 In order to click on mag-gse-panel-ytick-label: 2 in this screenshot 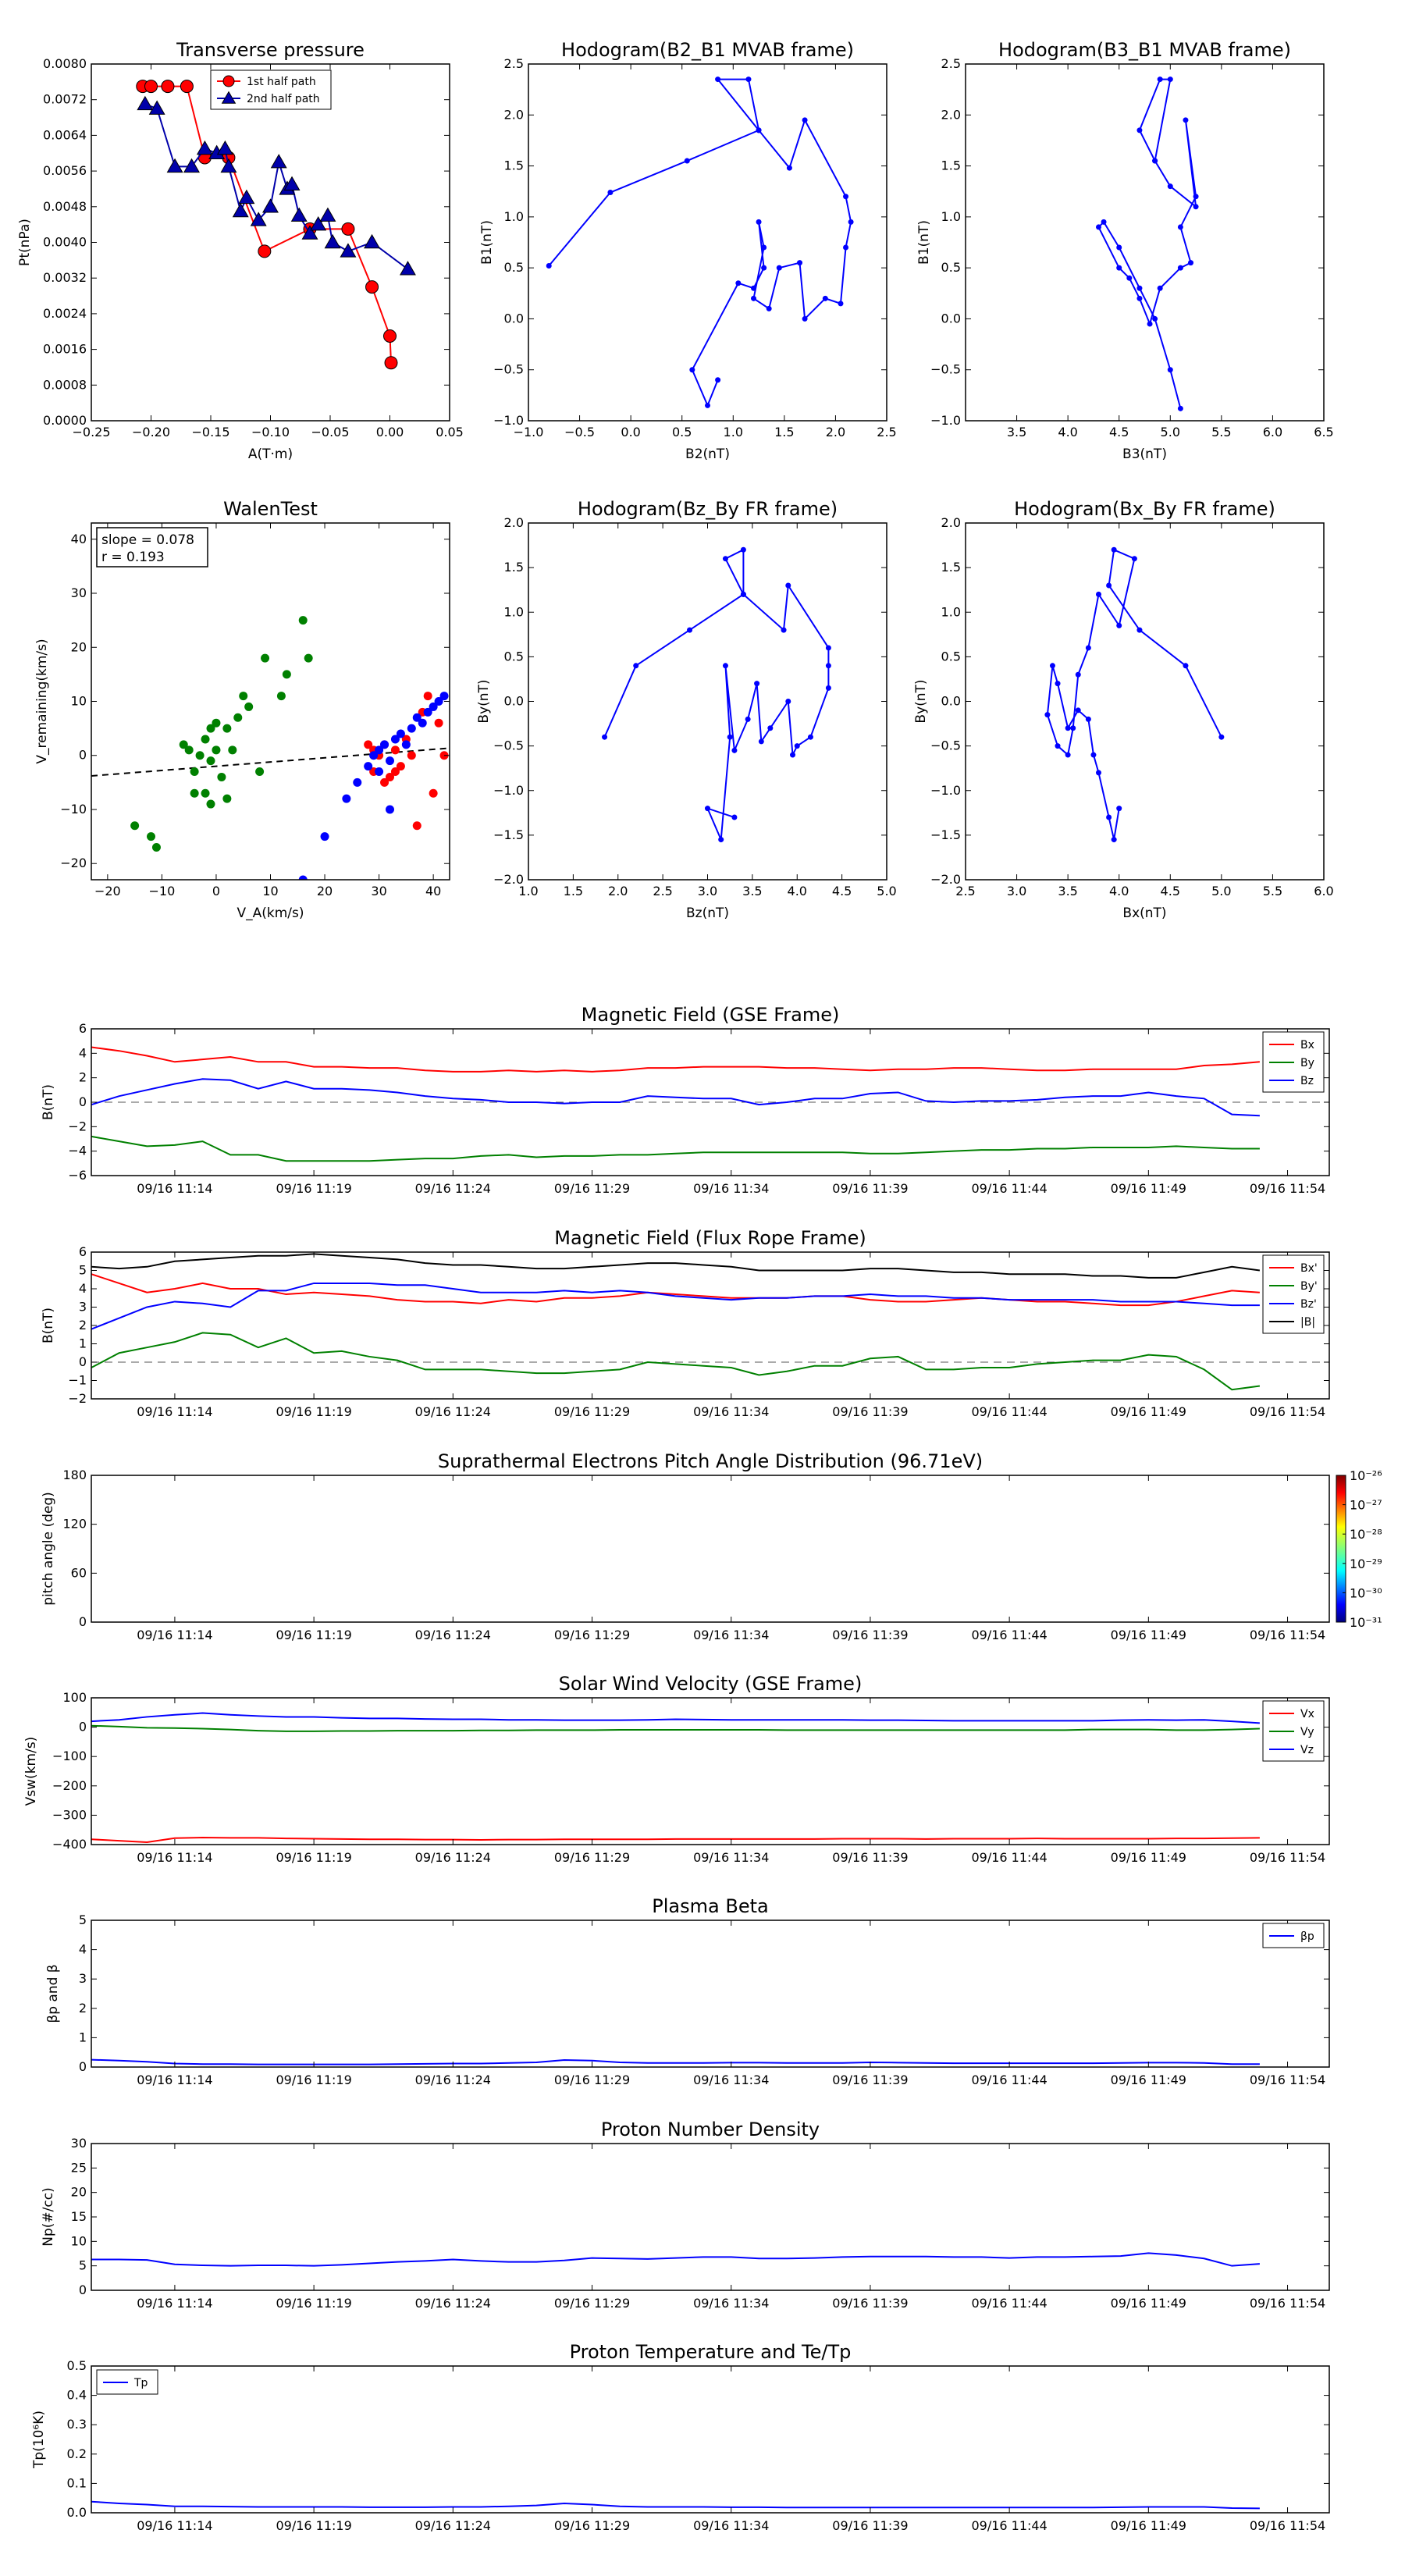, I will do `click(83, 1077)`.